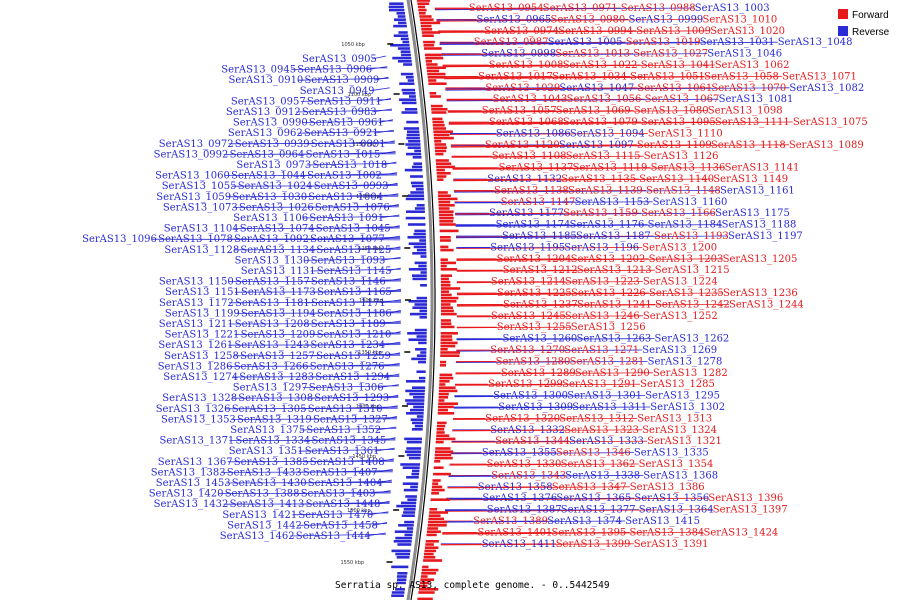 The width and height of the screenshot is (900, 600). Describe the element at coordinates (345, 197) in the screenshot. I see `gene-label-seras13_1004: SerAS13_1004` at that location.